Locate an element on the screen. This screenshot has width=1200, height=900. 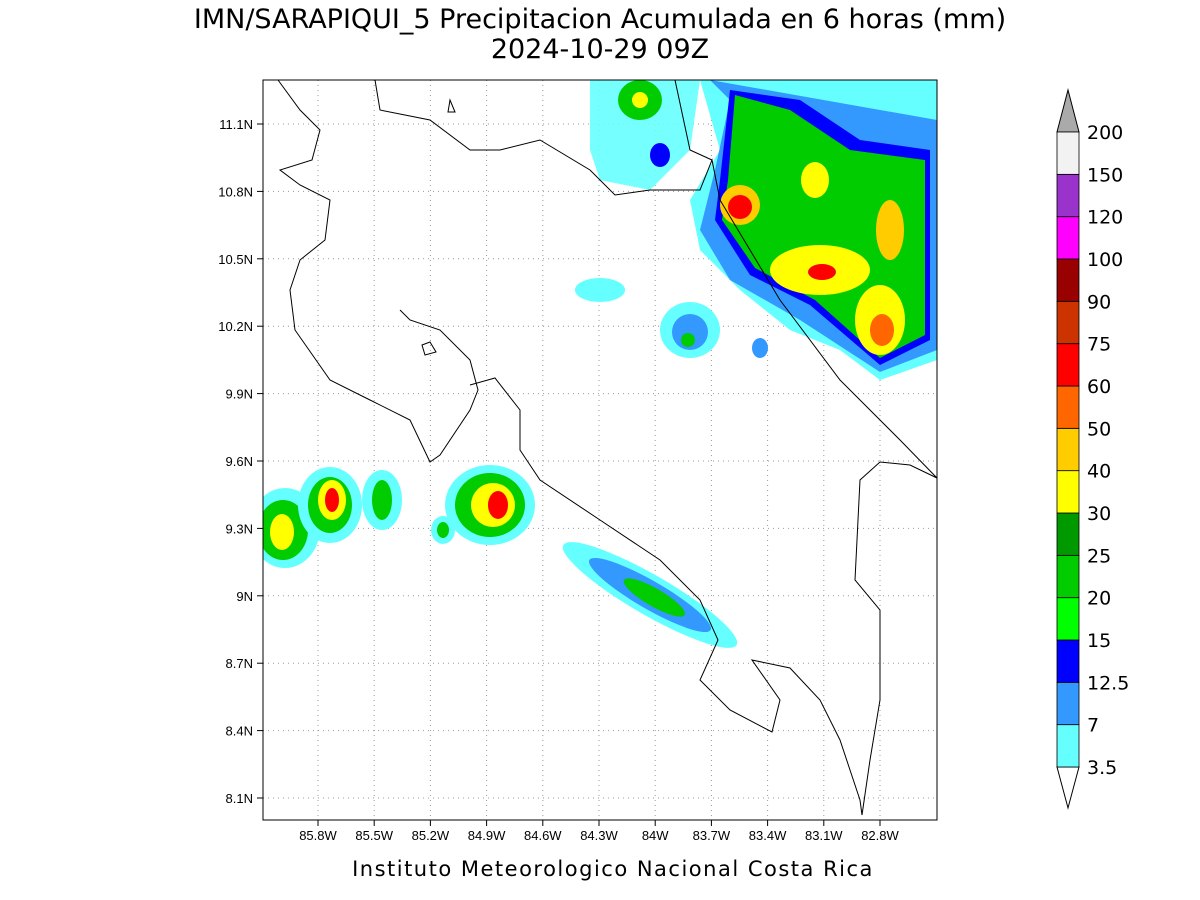
rain-ne is located at coordinates (756, 230).